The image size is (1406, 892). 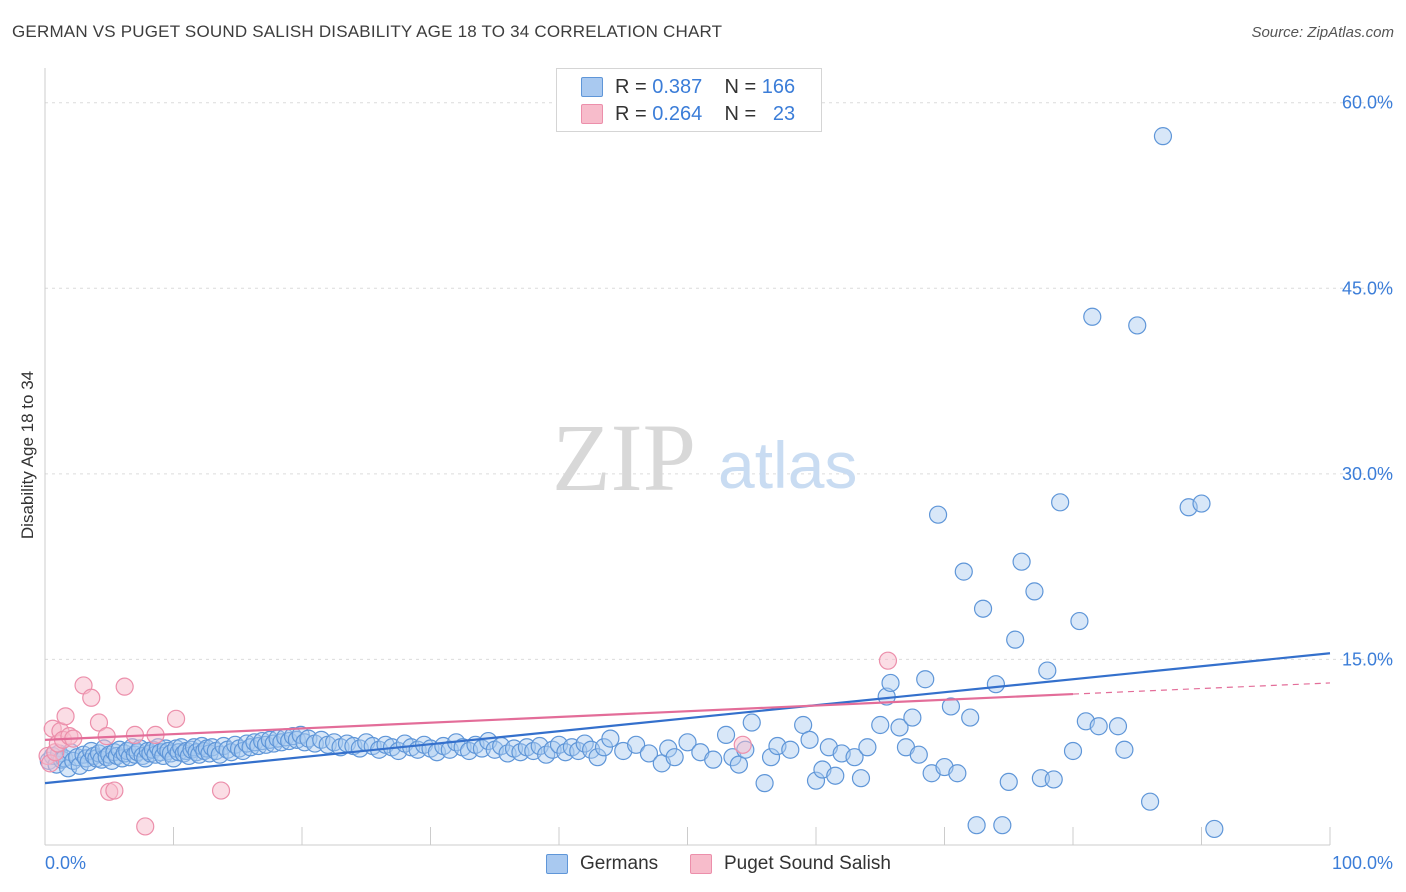 What do you see at coordinates (1367, 103) in the screenshot?
I see `y-tick-label: 60.0%` at bounding box center [1367, 103].